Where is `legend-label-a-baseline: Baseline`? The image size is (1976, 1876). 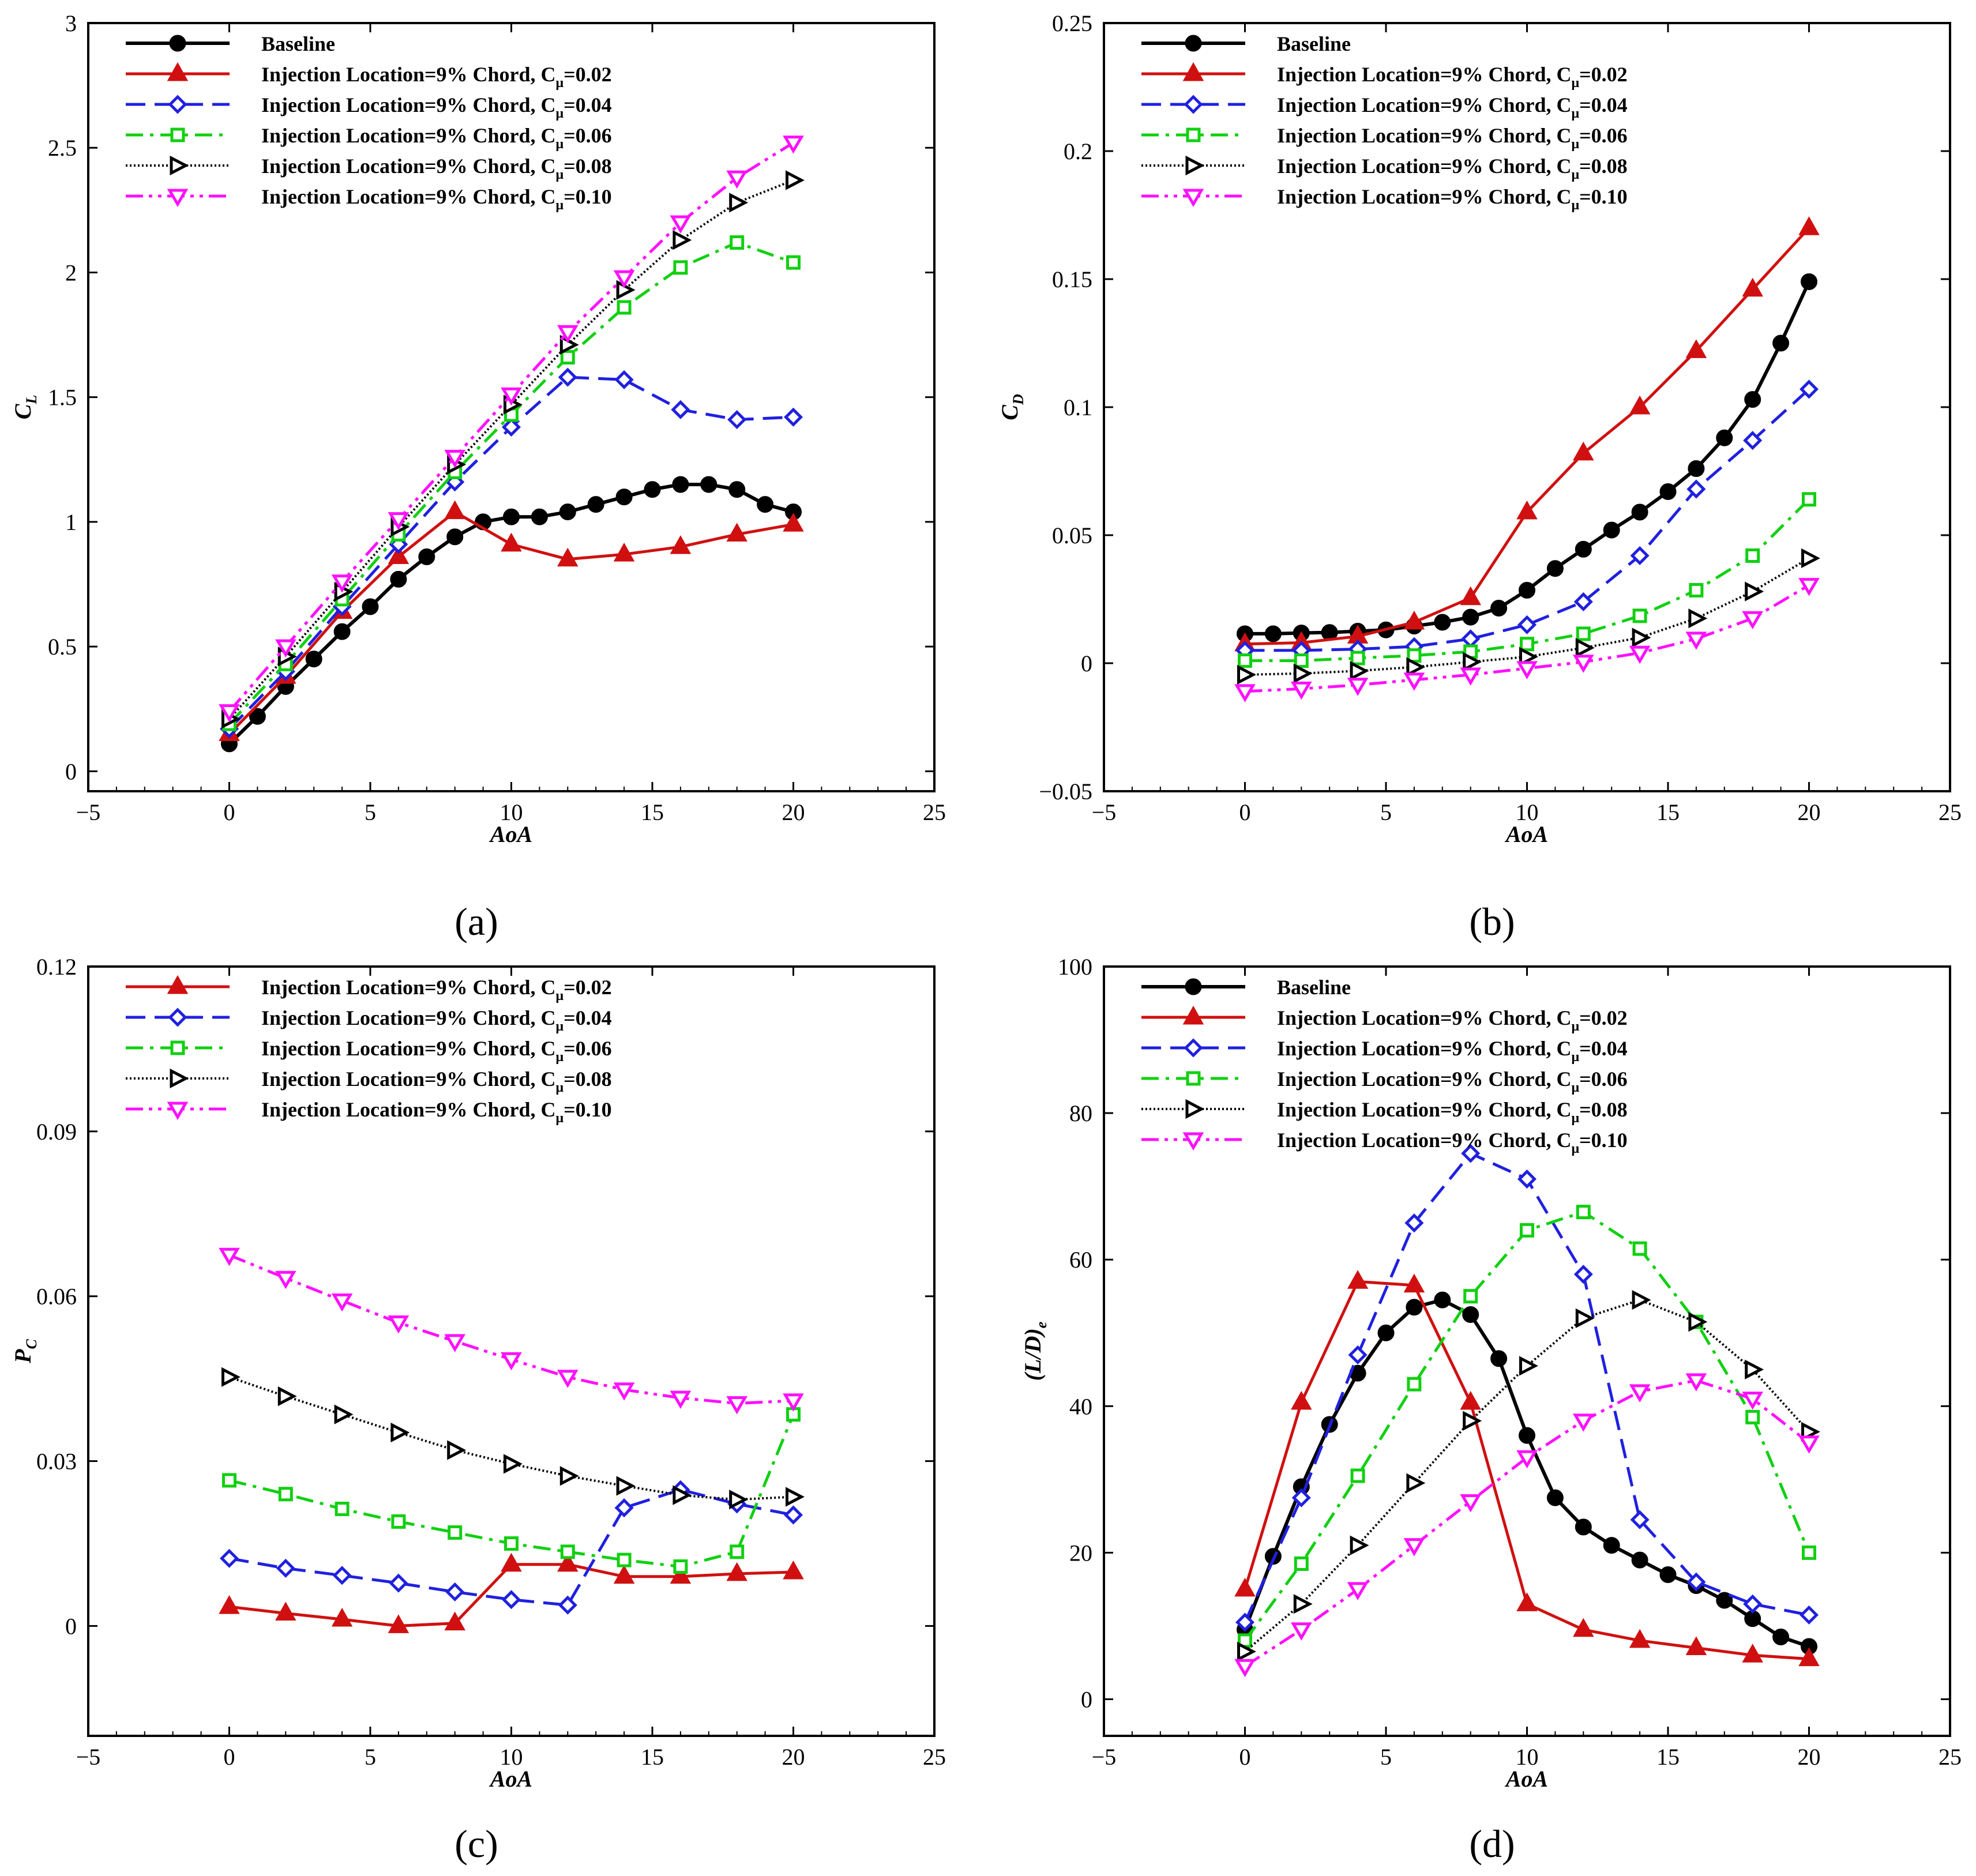 legend-label-a-baseline: Baseline is located at coordinates (298, 43).